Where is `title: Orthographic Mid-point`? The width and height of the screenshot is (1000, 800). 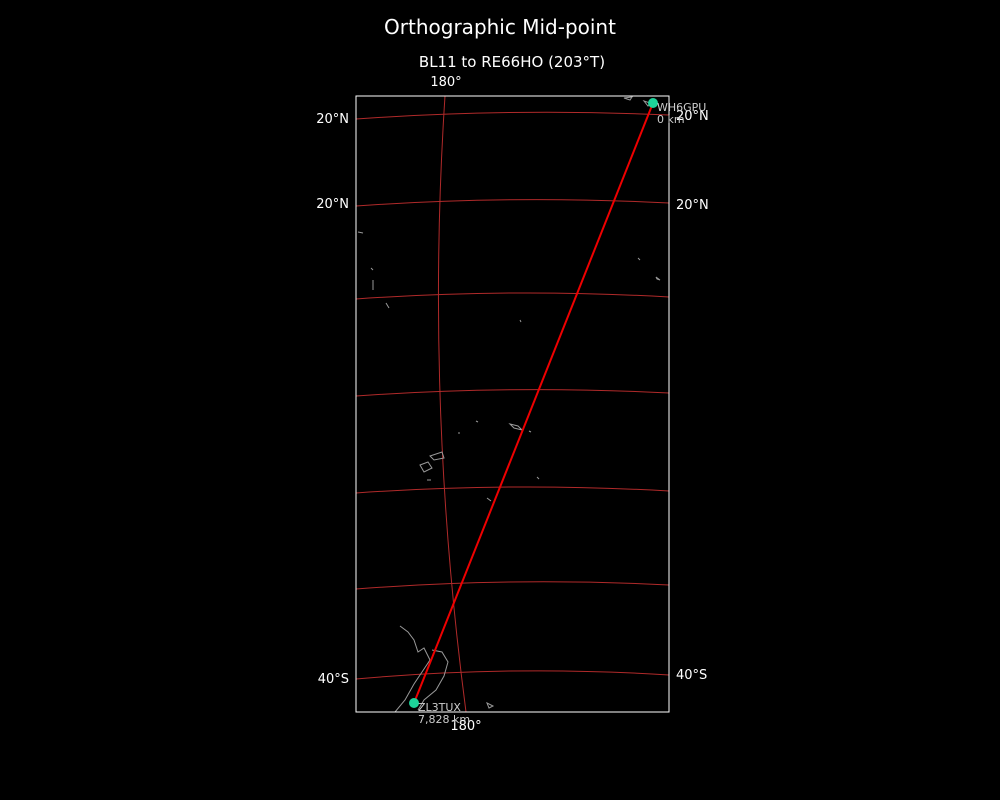
title: Orthographic Mid-point is located at coordinates (500, 27).